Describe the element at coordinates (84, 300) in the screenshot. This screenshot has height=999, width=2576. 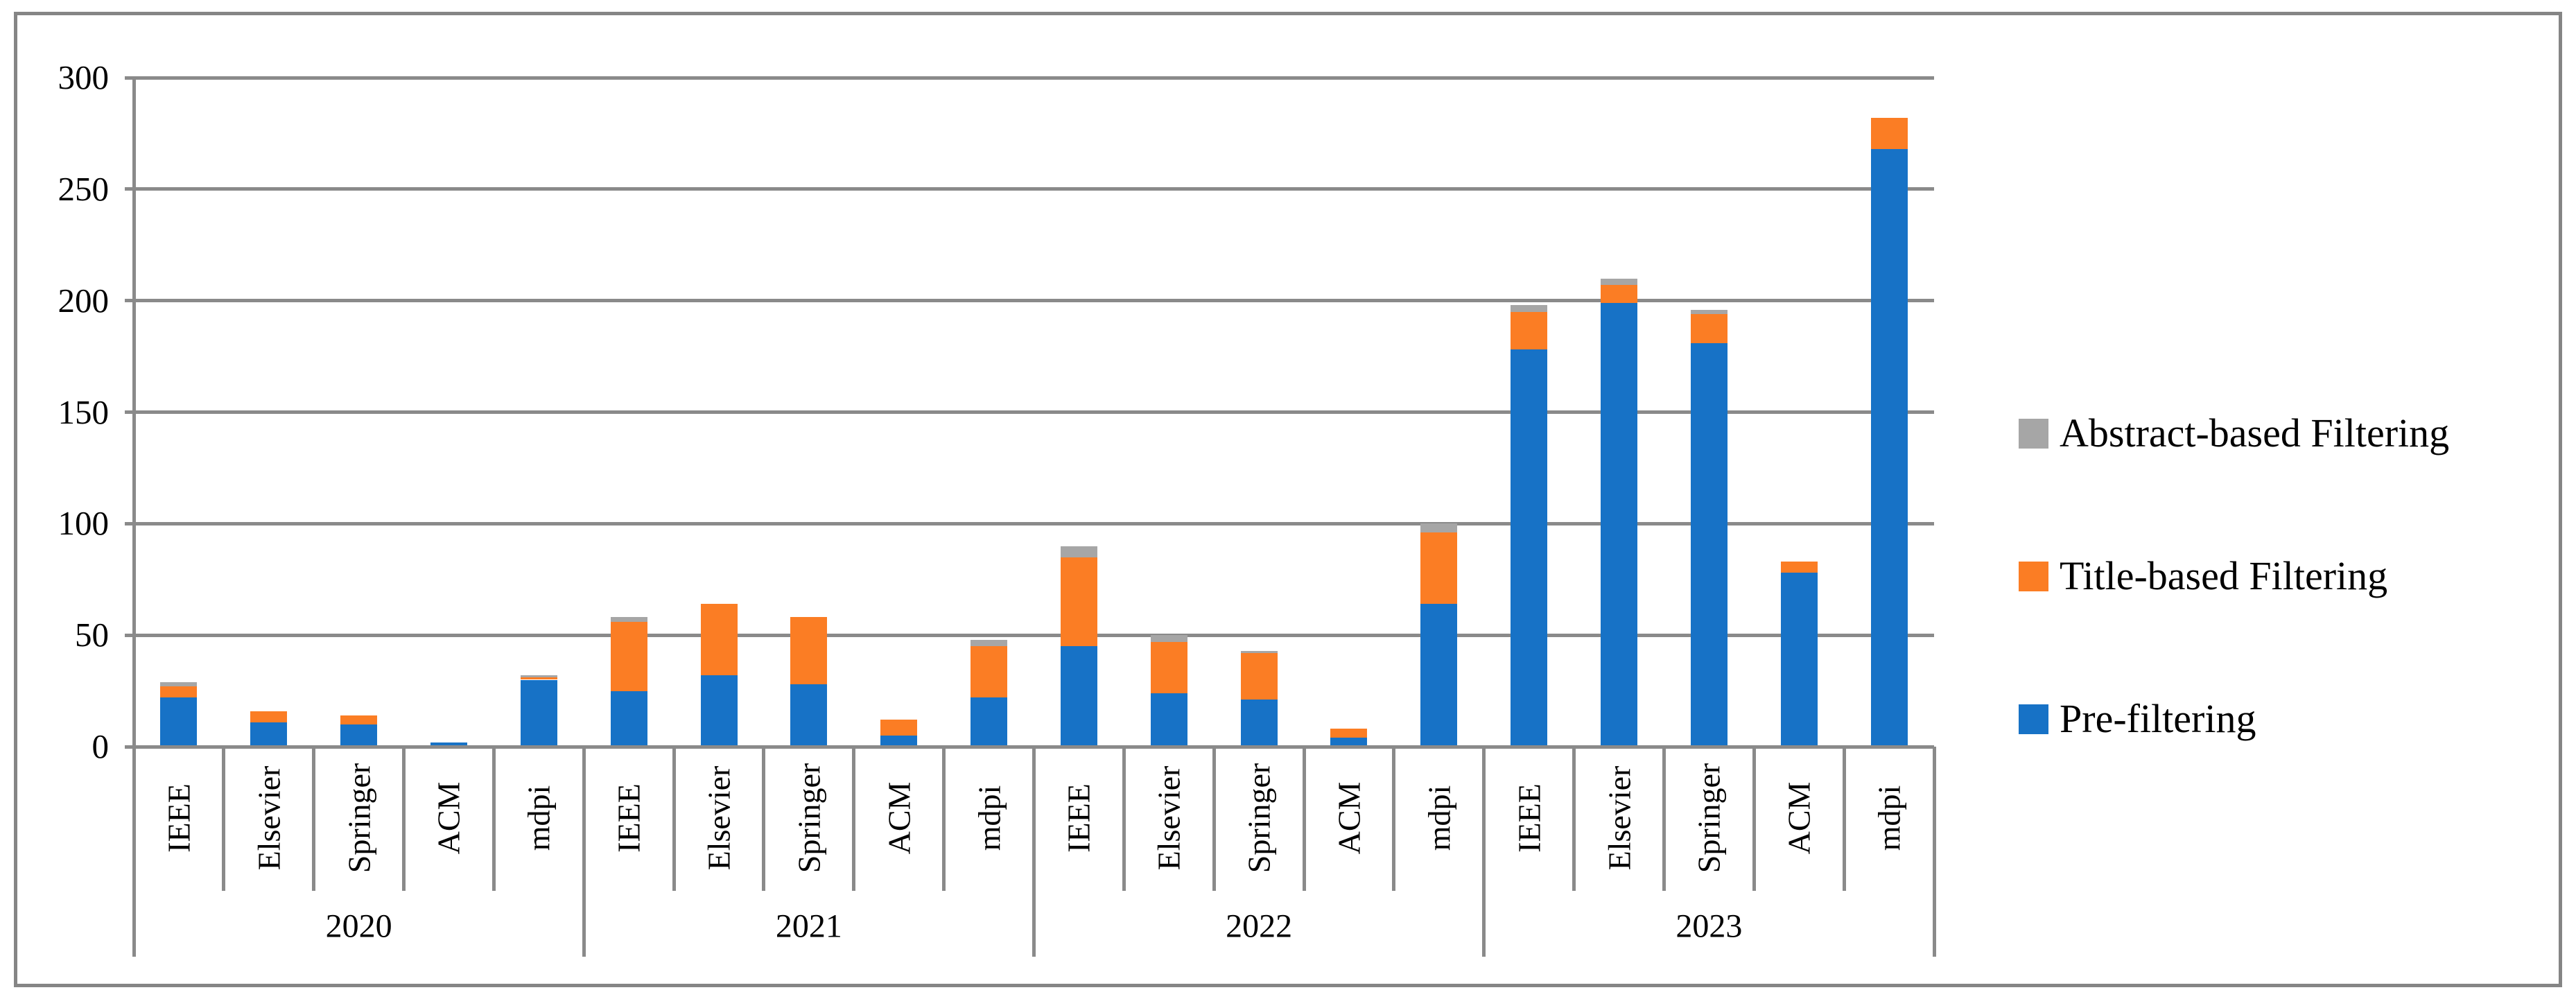
I see `y-tick-label: 200` at that location.